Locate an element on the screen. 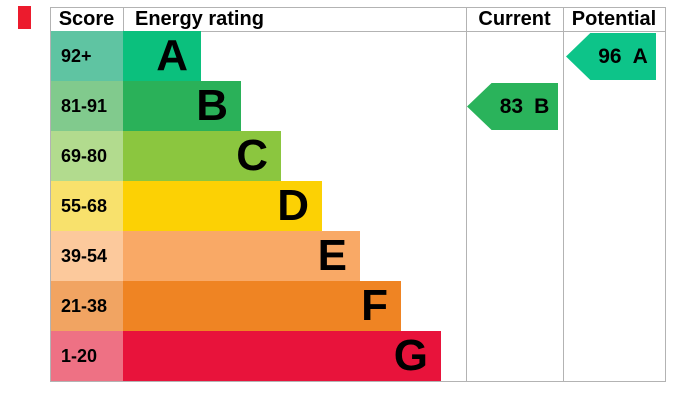  score-range-G: 1-20 is located at coordinates (86, 356).